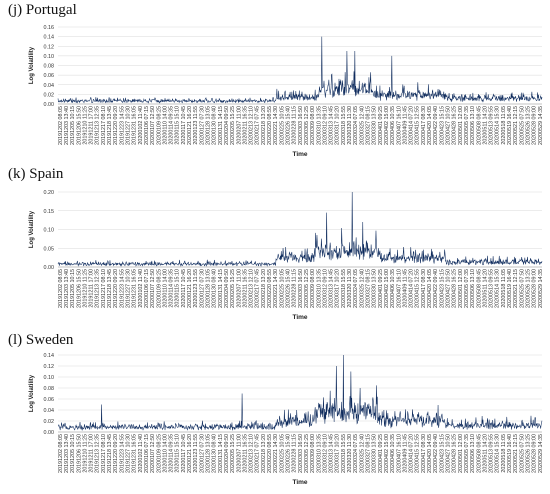 This screenshot has width=550, height=494. Describe the element at coordinates (381, 125) in the screenshot. I see `x-tick-label: 20200401 09:25` at that location.